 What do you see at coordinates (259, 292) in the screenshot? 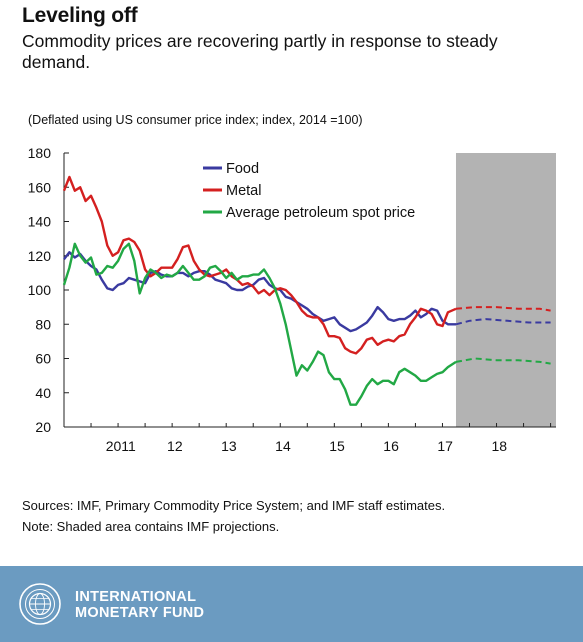
I see `series-line-food` at bounding box center [259, 292].